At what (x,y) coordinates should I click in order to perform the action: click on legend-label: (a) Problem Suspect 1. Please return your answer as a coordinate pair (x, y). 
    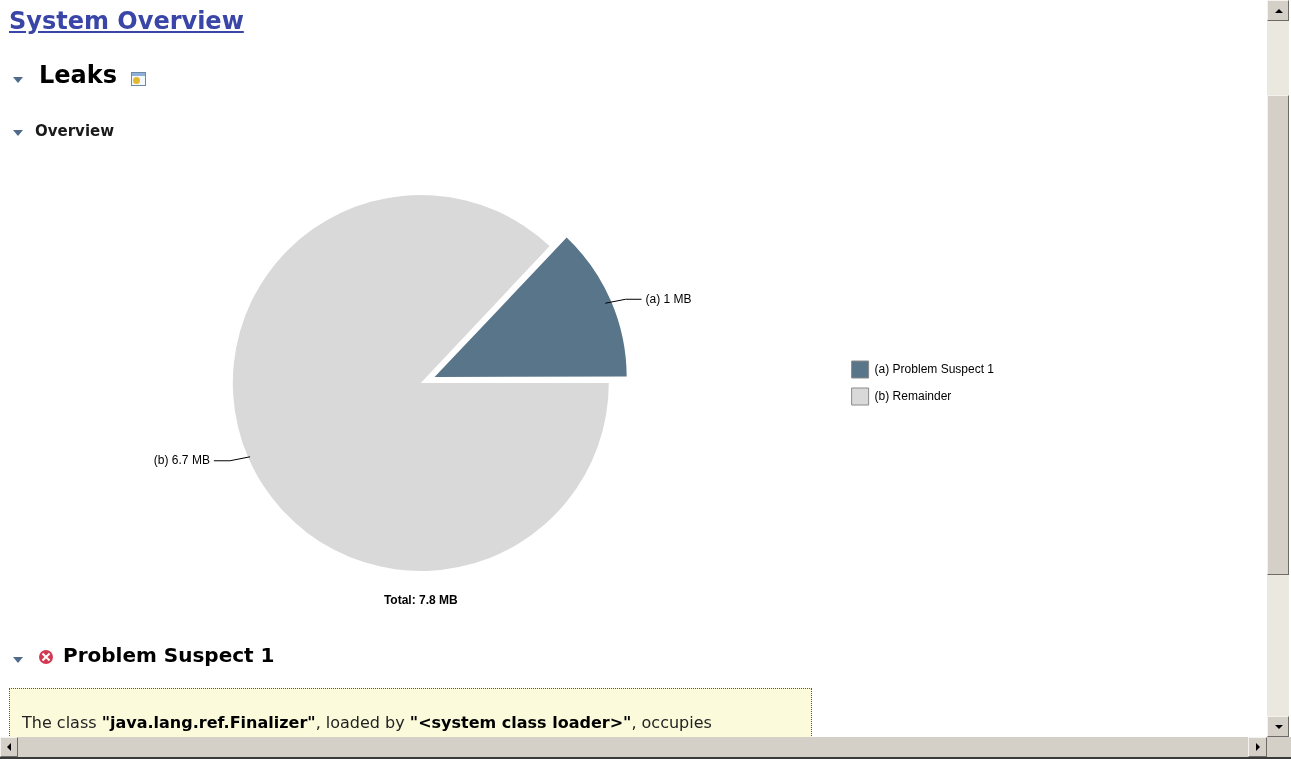
    Looking at the image, I should click on (934, 368).